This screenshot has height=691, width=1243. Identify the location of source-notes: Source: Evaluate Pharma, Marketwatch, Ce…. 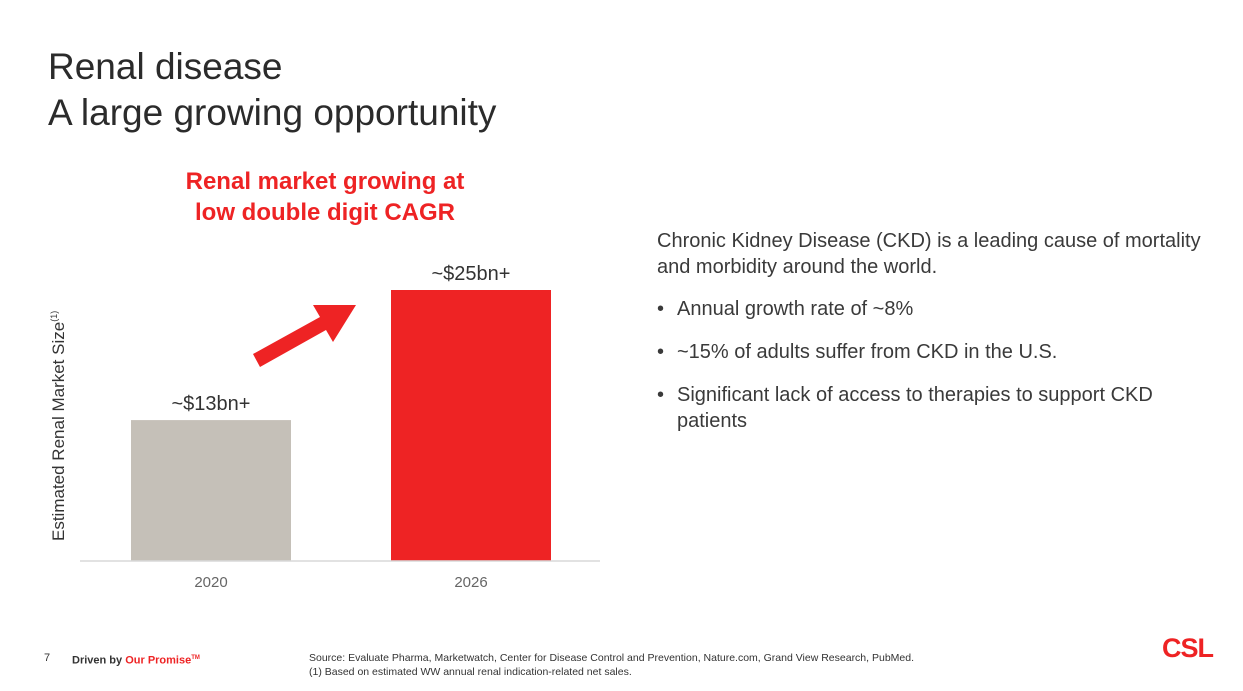
(689, 665).